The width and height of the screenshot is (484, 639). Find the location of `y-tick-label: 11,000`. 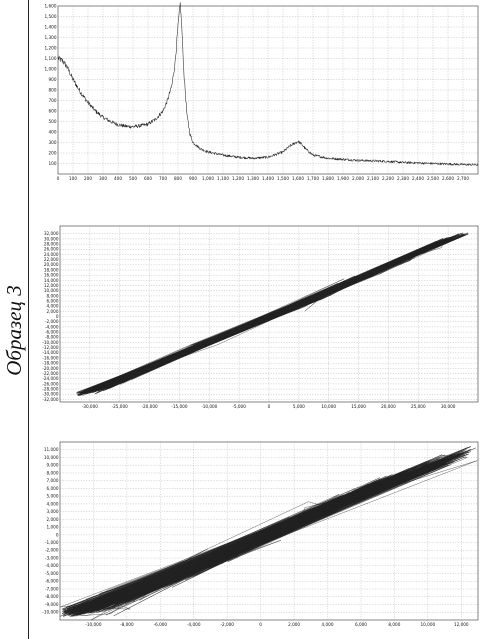

y-tick-label: 11,000 is located at coordinates (51, 449).